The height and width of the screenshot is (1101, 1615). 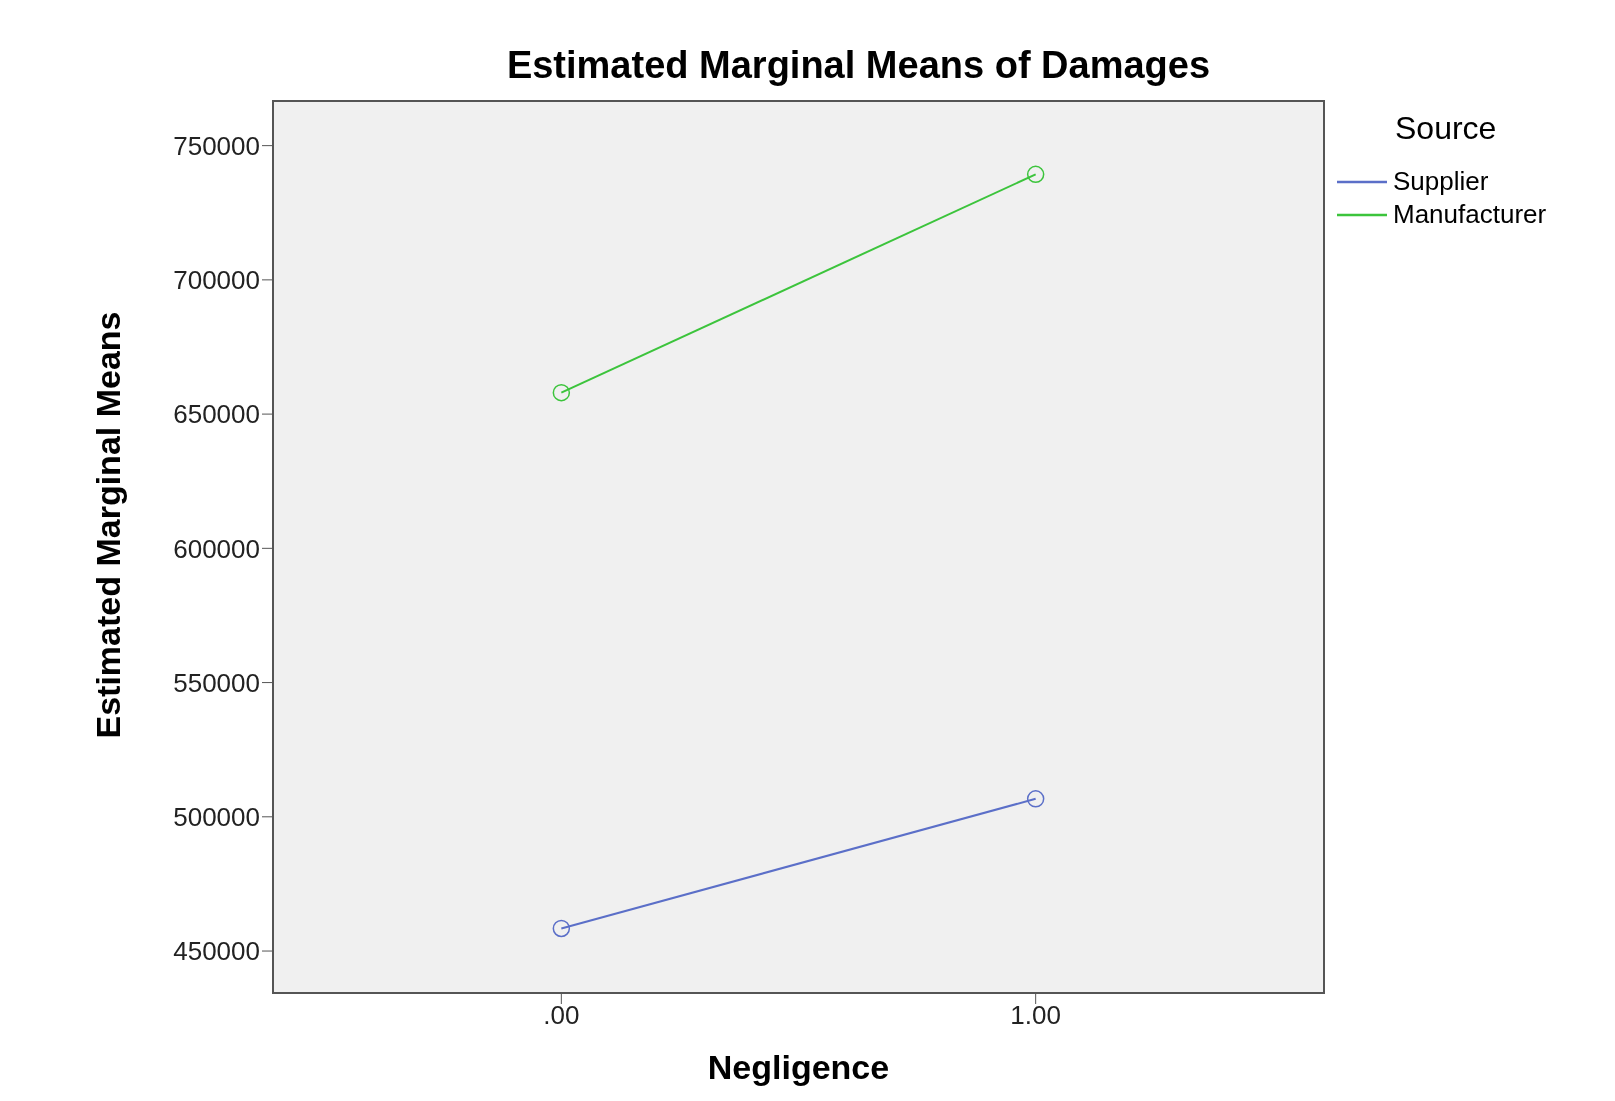 What do you see at coordinates (1446, 128) in the screenshot?
I see `legend-title: Source` at bounding box center [1446, 128].